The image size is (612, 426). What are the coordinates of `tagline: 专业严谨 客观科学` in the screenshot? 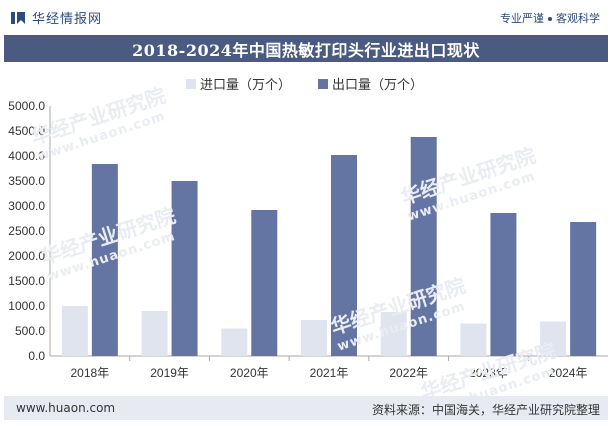 It's located at (550, 18).